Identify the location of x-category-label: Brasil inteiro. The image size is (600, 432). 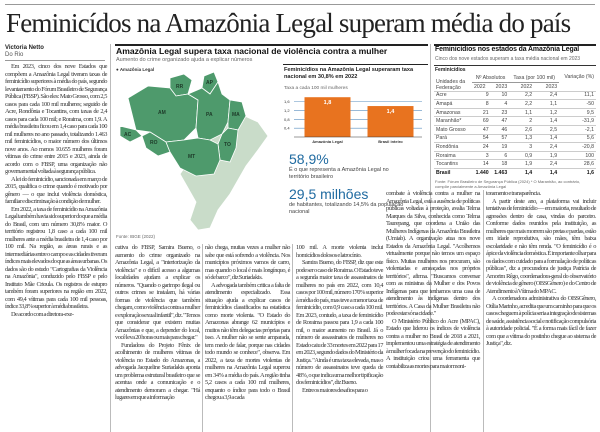
(390, 141).